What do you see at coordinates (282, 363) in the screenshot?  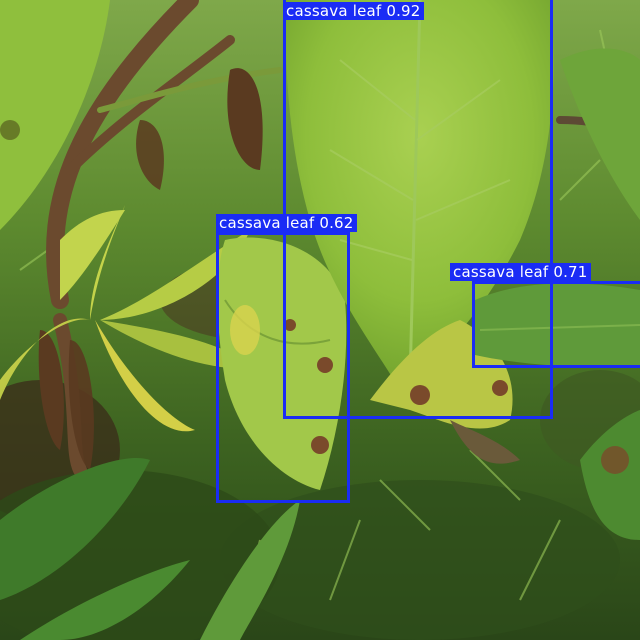 I see `leaf-middle` at bounding box center [282, 363].